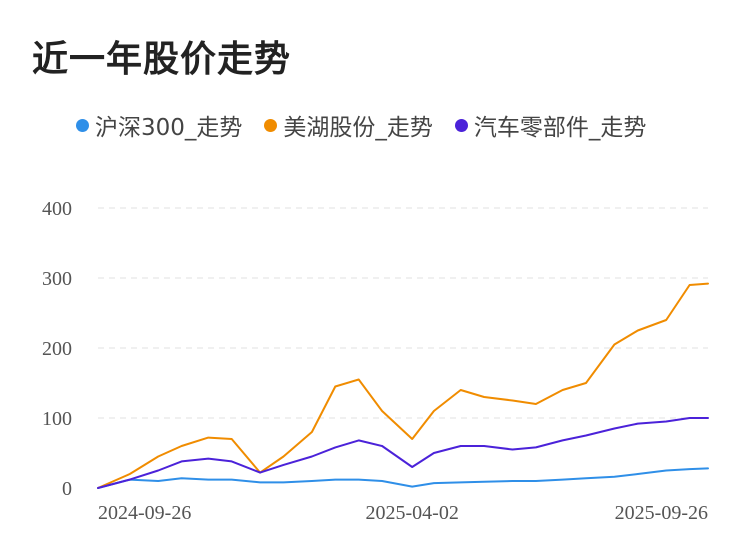 Image resolution: width=750 pixels, height=558 pixels. I want to click on y-tick-label-200: 200, so click(57, 349).